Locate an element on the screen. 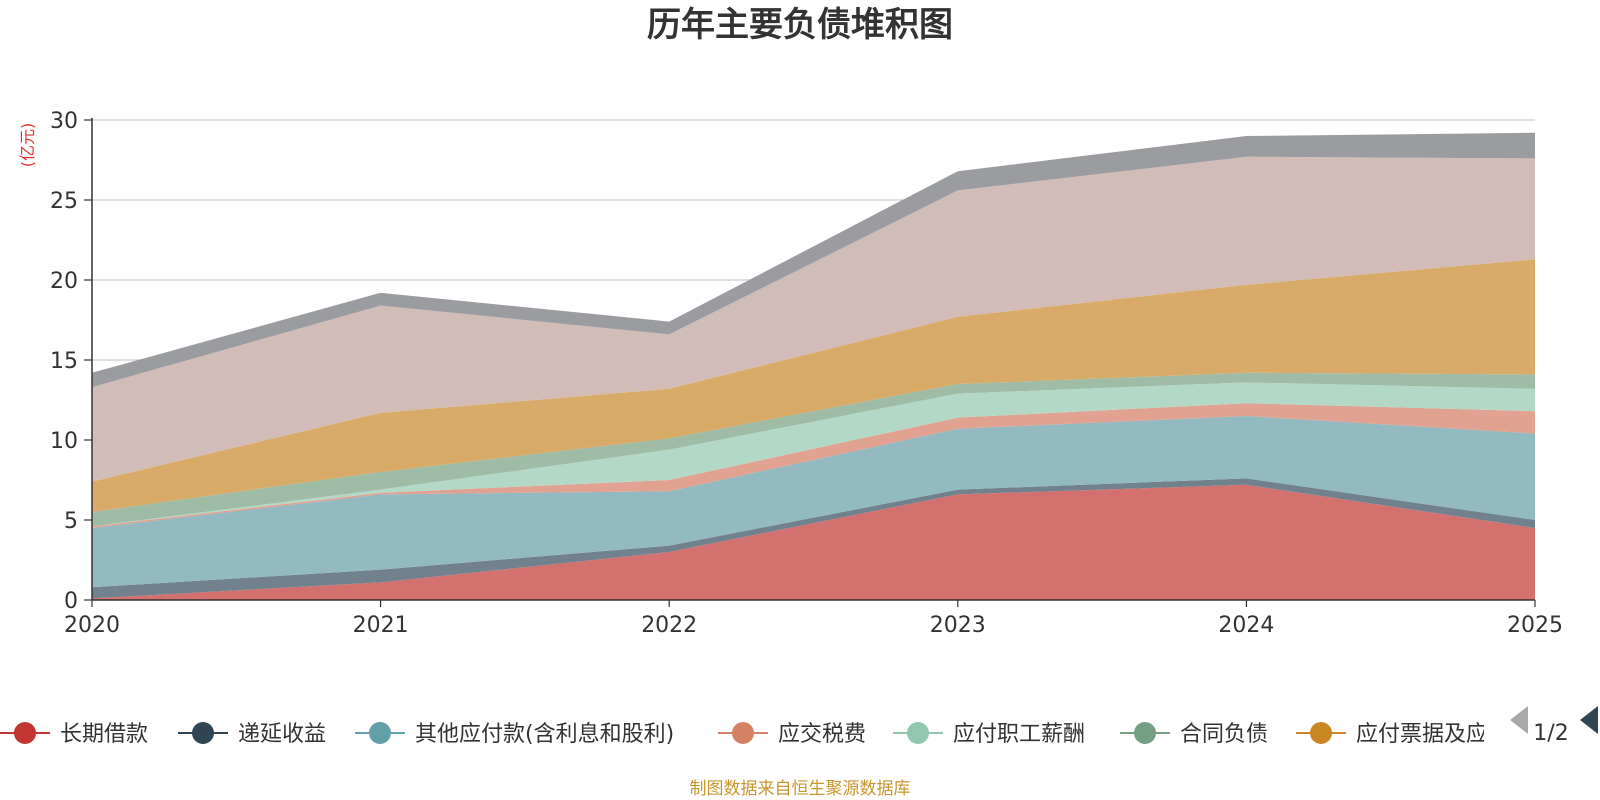 This screenshot has height=800, width=1600. area-应交税费 is located at coordinates (813, 465).